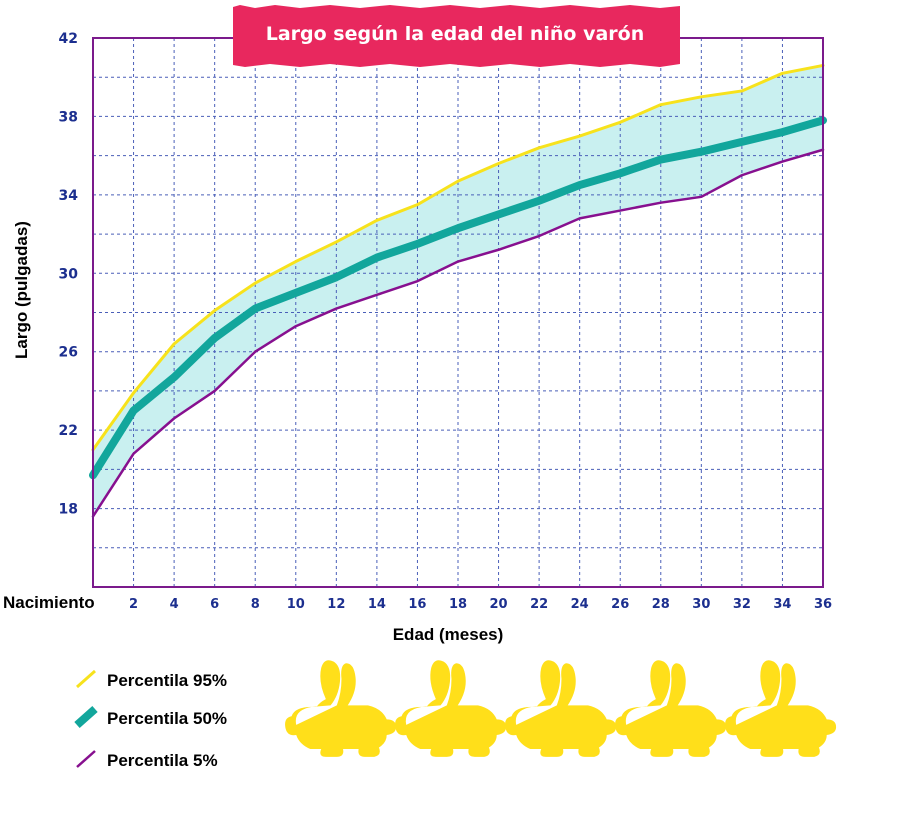  I want to click on x-tick-label: 28, so click(661, 604).